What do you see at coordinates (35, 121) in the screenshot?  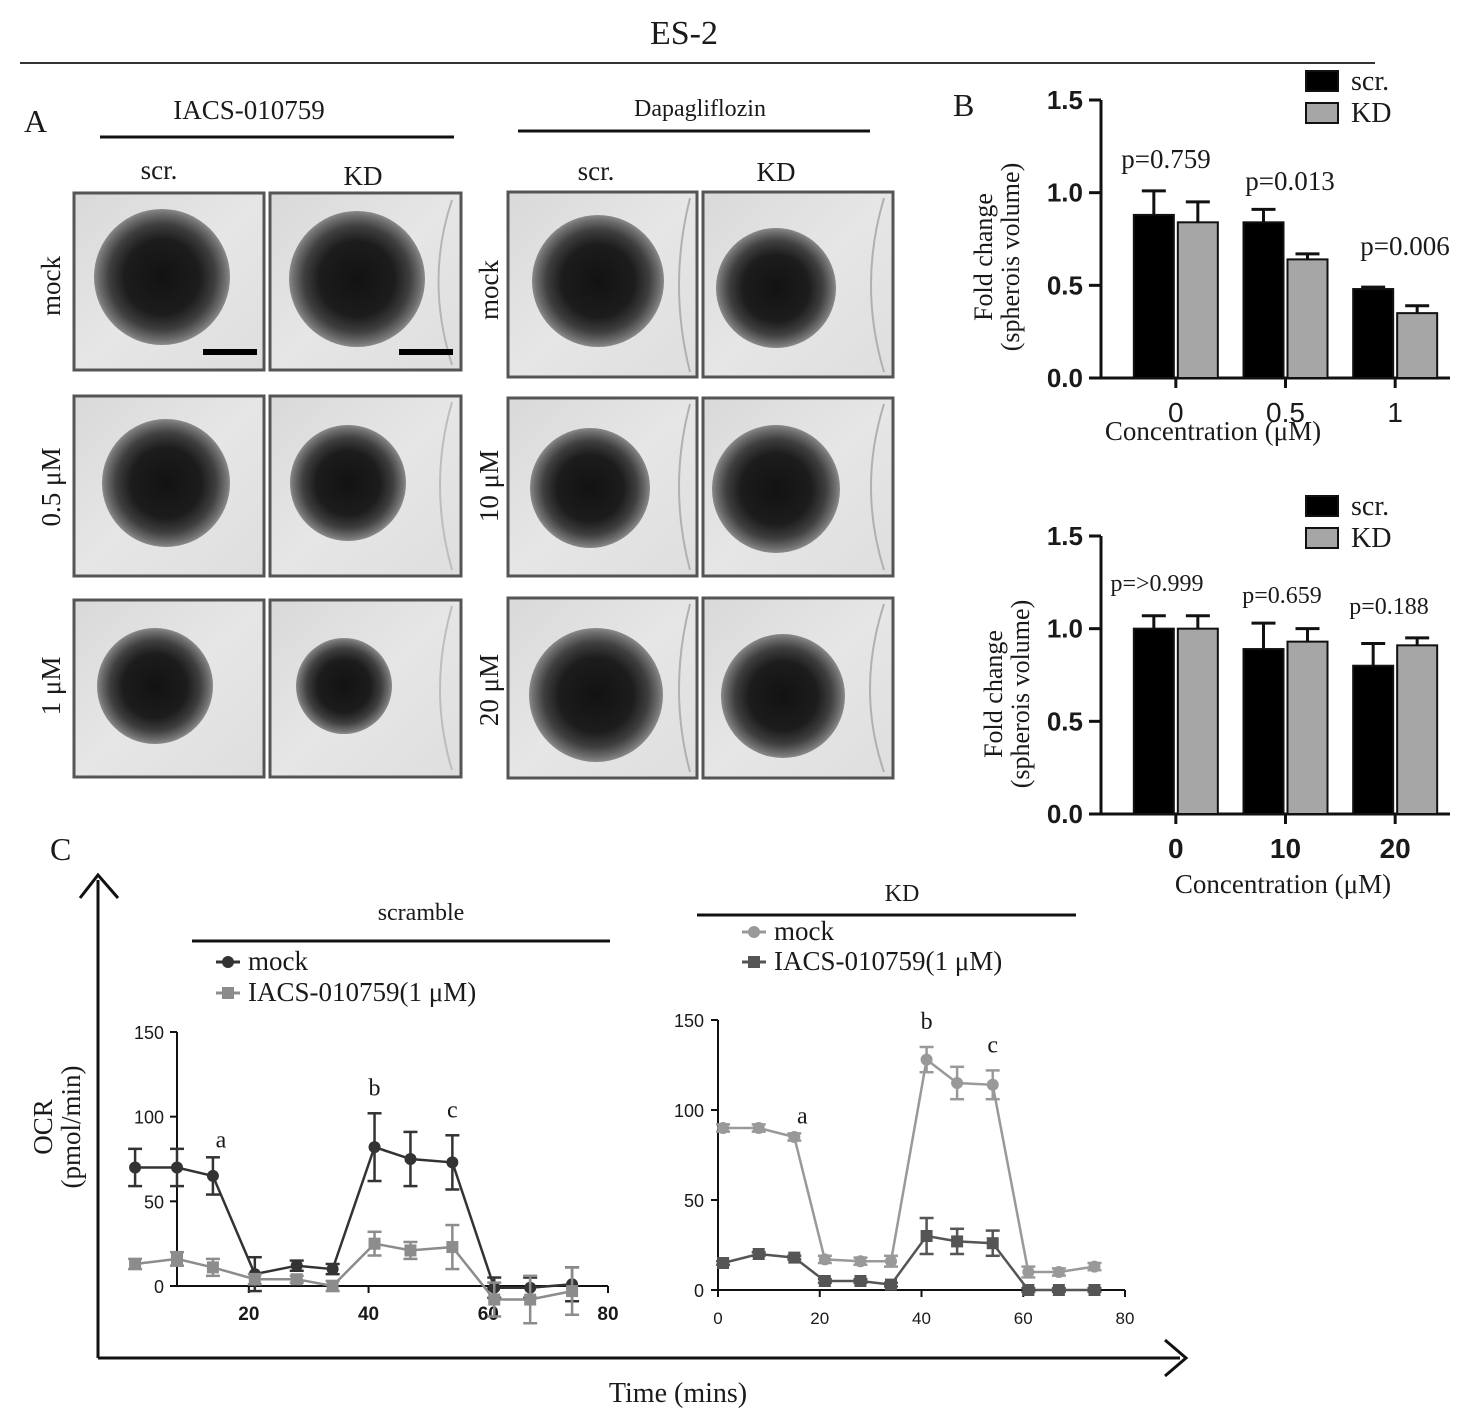 I see `panel-a-label: A` at bounding box center [35, 121].